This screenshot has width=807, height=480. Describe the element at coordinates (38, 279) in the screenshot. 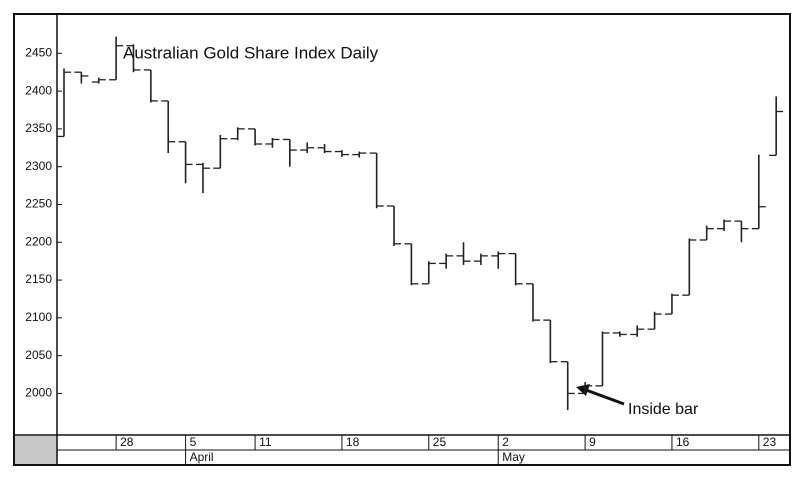

I see `y-tick-label: 2150` at that location.